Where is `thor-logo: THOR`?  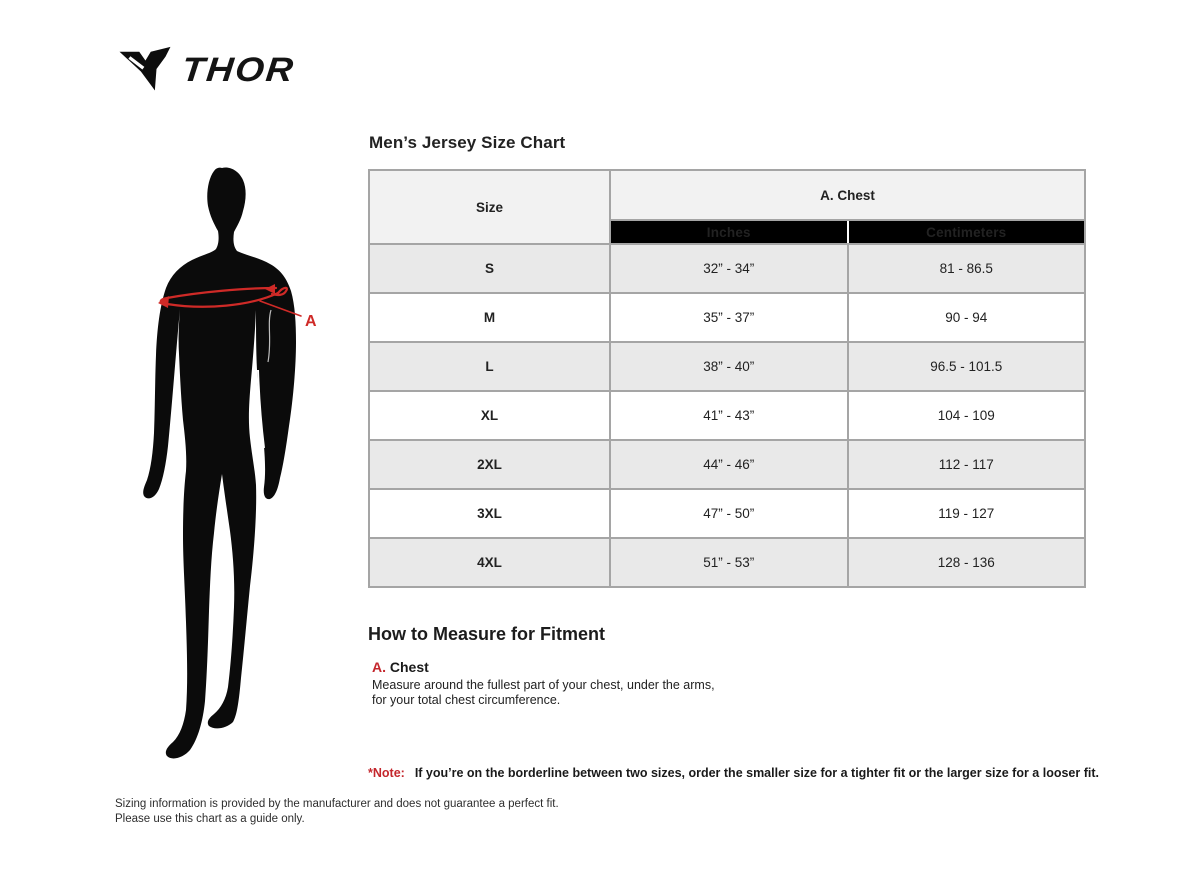 thor-logo: THOR is located at coordinates (207, 69).